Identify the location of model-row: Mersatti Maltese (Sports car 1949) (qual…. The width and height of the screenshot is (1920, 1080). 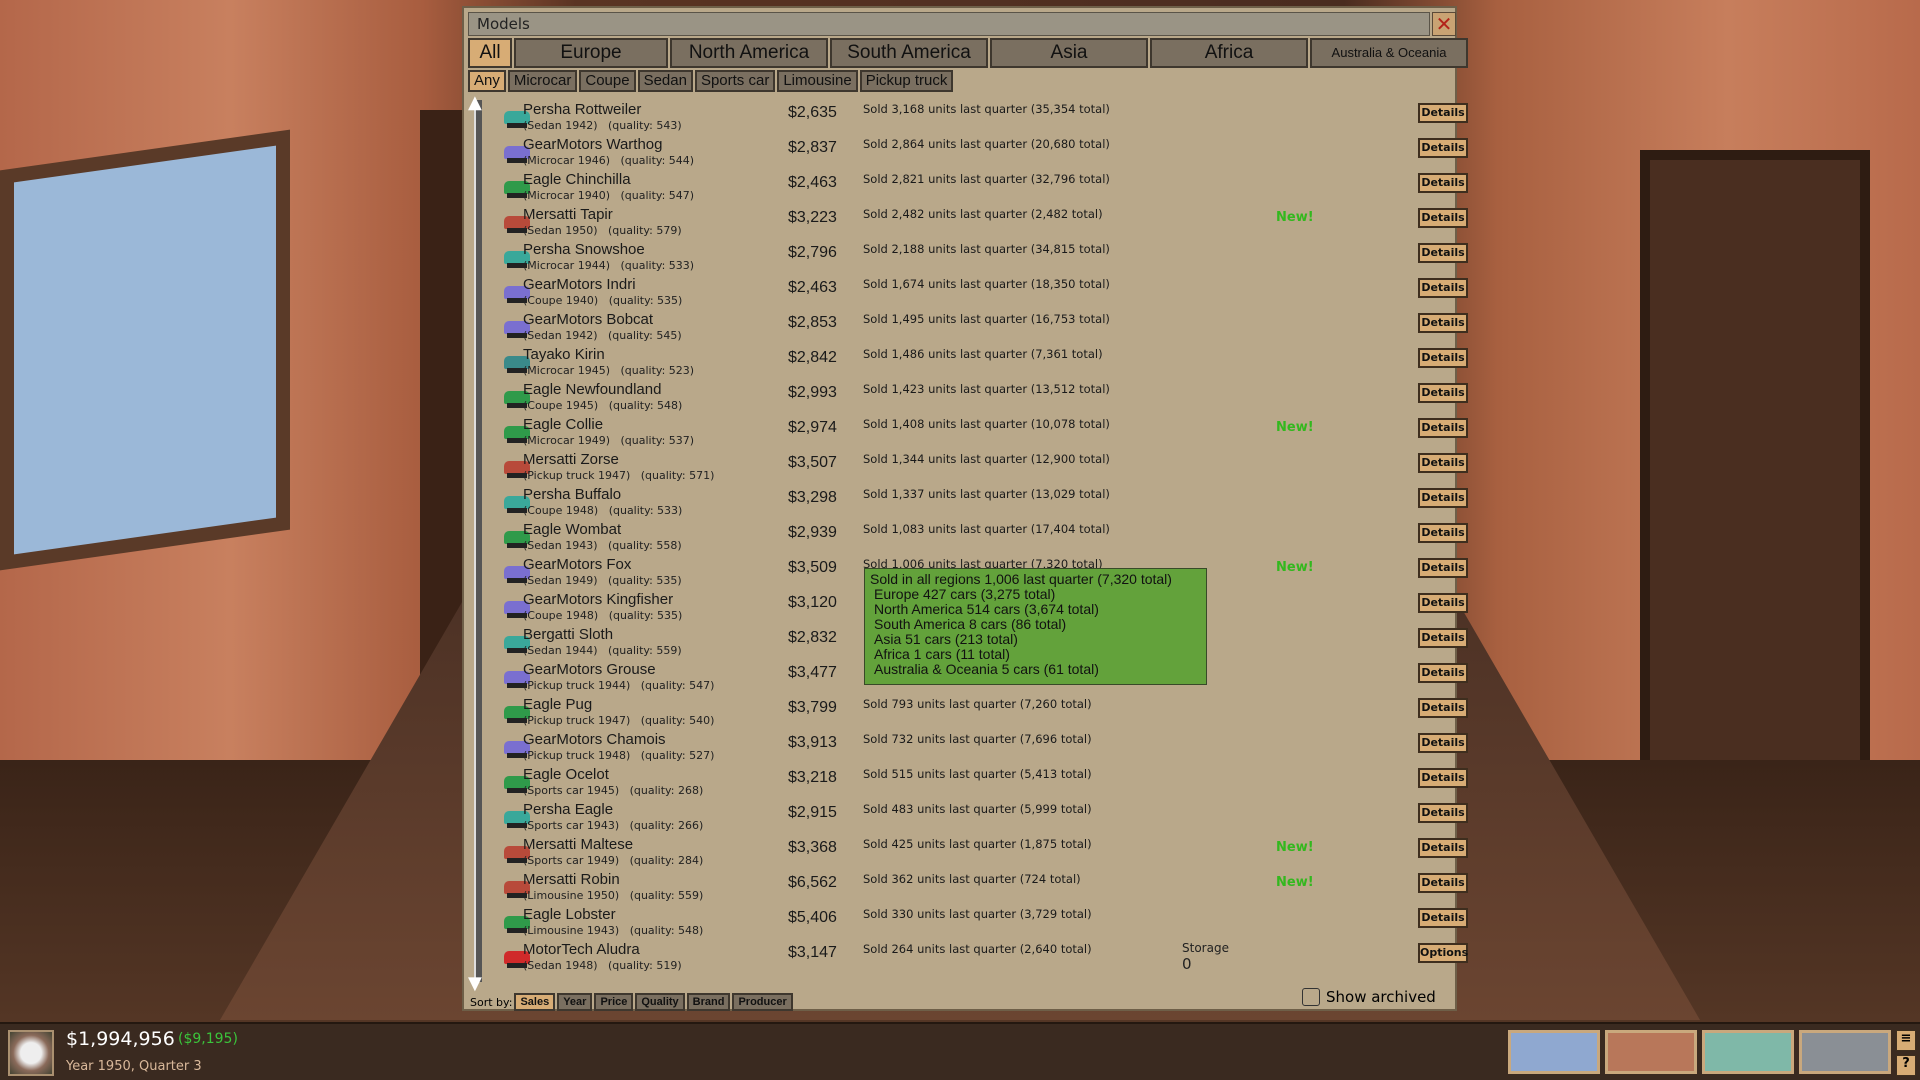
(978, 853).